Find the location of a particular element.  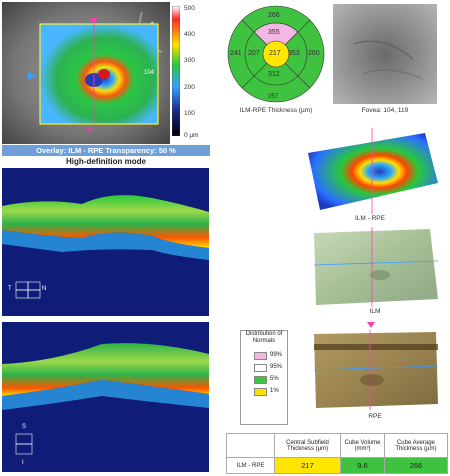

value-cube-average: 266 is located at coordinates (416, 465).